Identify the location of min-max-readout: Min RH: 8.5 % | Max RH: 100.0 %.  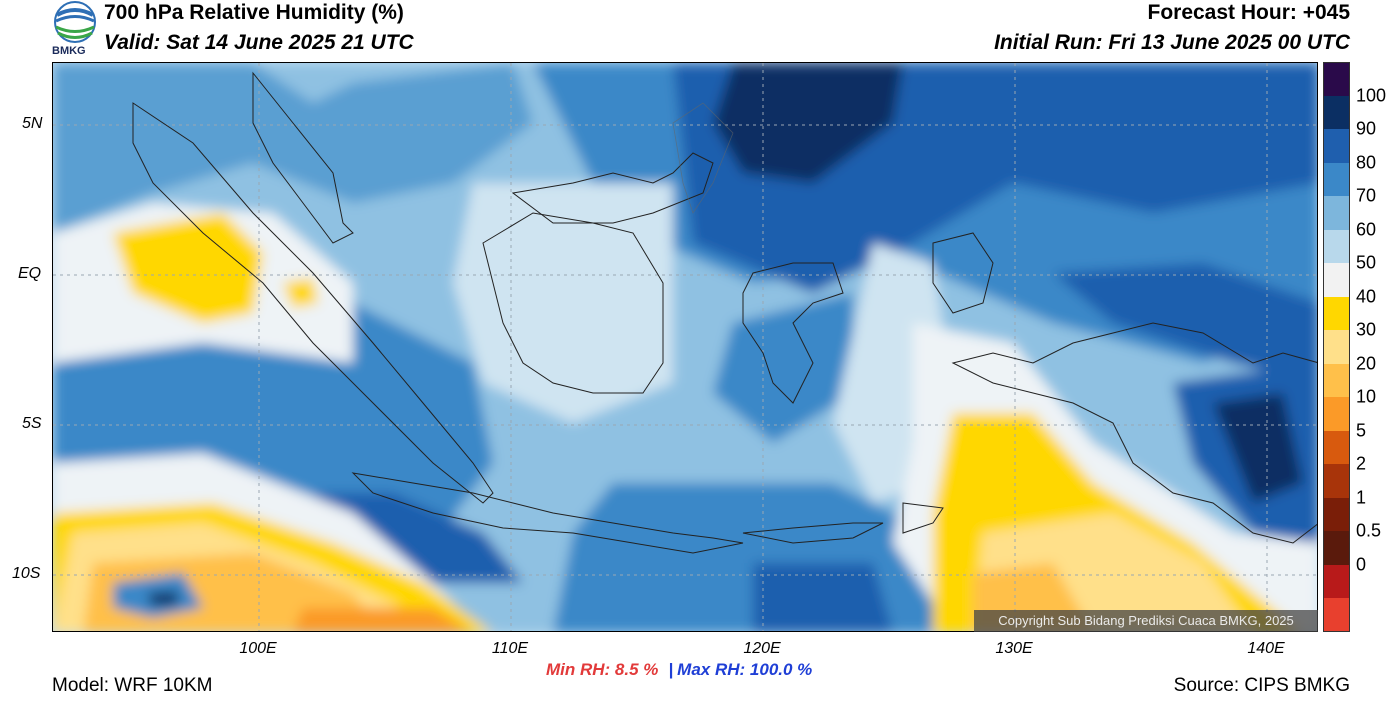
(679, 670).